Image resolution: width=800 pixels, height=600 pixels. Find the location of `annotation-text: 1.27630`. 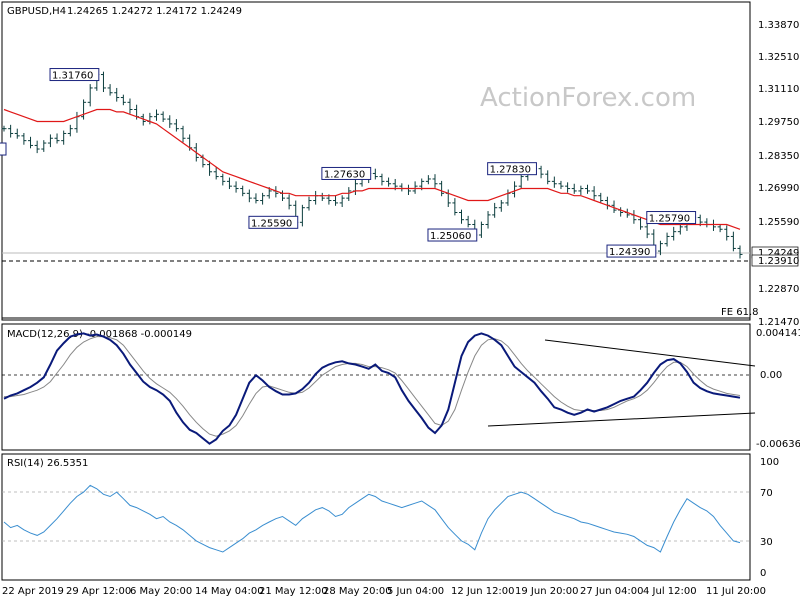

annotation-text: 1.27630 is located at coordinates (344, 174).